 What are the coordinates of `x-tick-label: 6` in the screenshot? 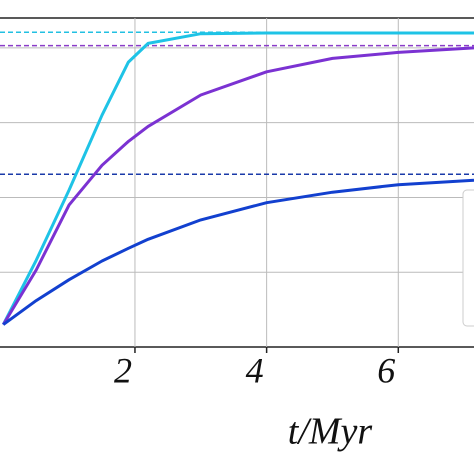 It's located at (386, 370).